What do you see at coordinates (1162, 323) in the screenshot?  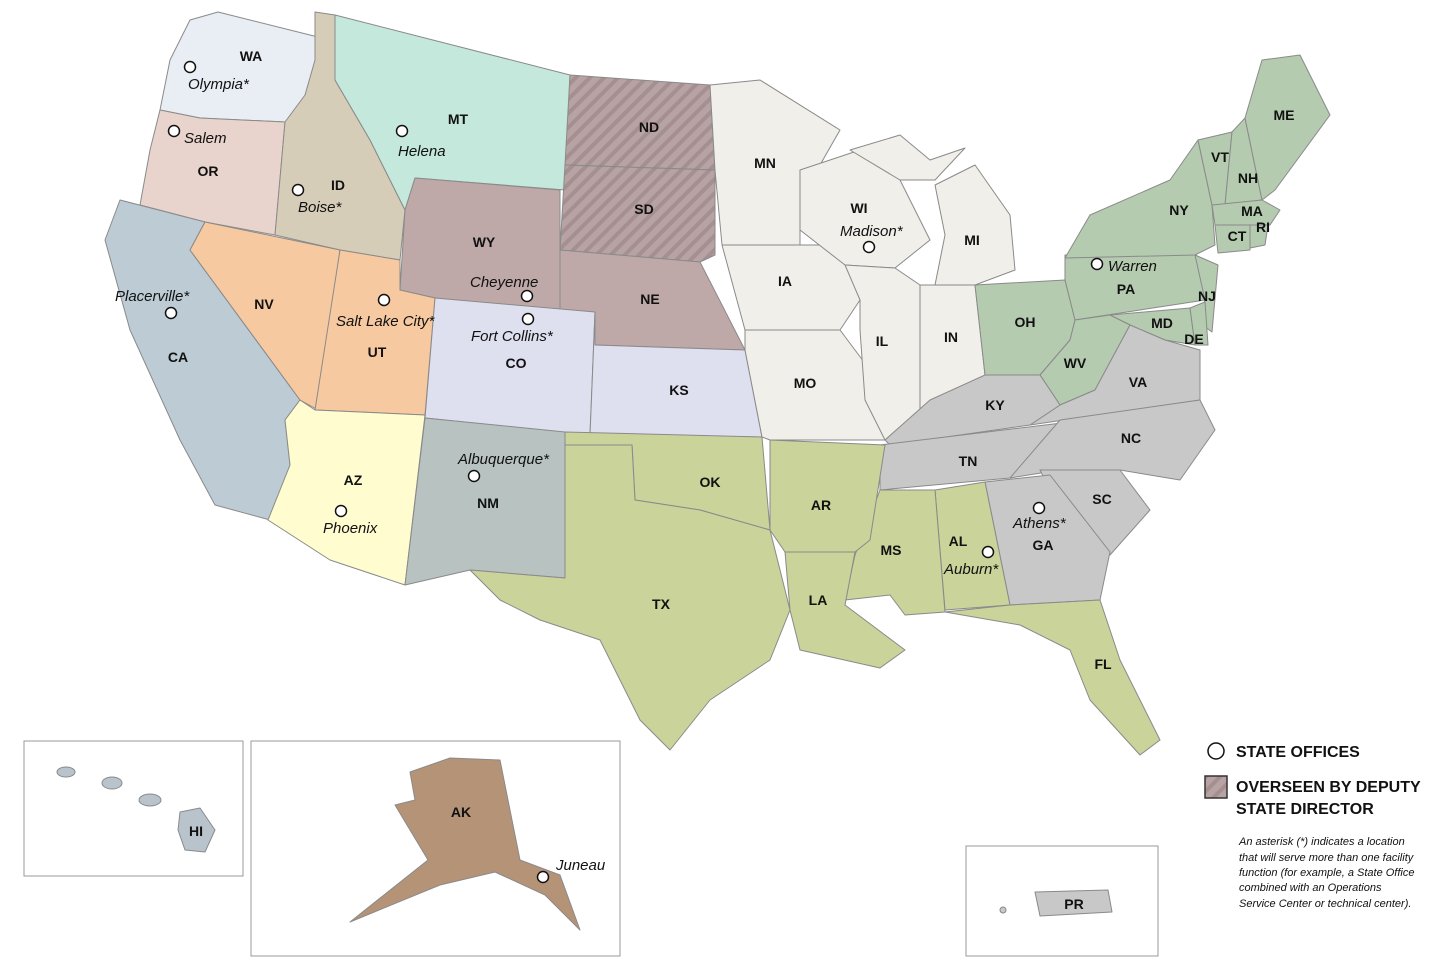 I see `label-md: MD` at bounding box center [1162, 323].